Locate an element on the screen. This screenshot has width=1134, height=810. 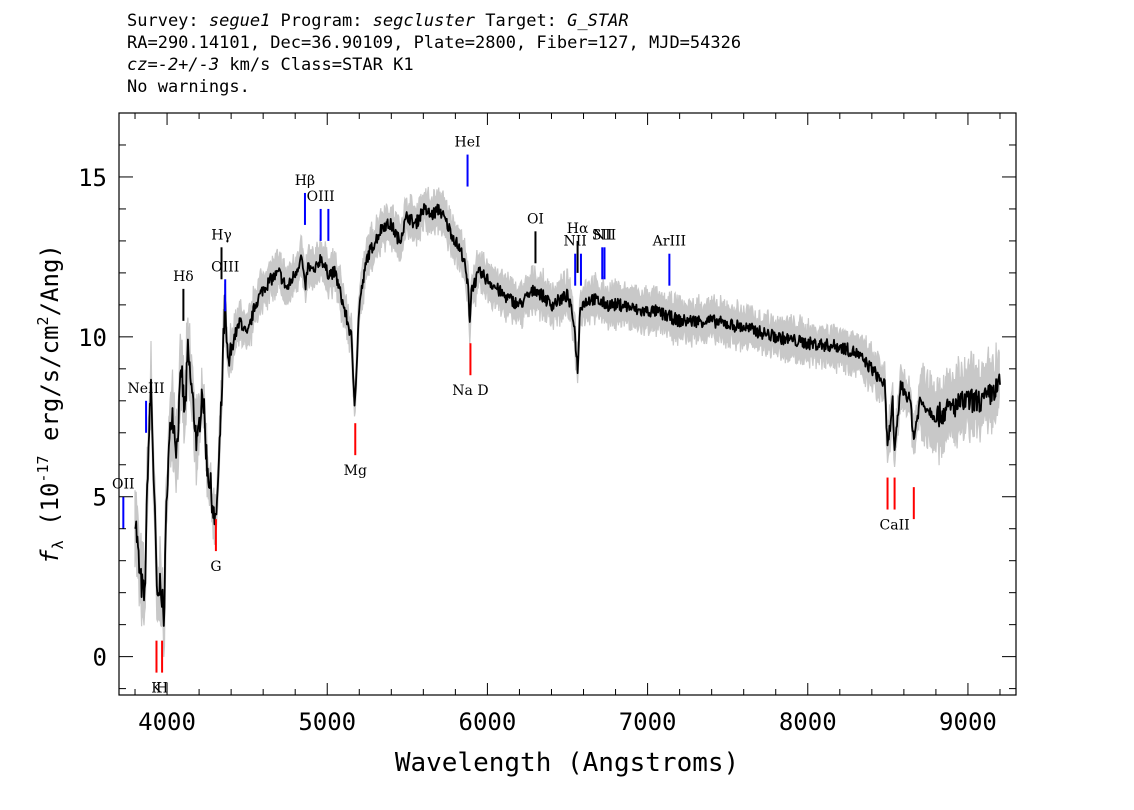
class-text: km/s Class=STAR K1 is located at coordinates (316, 65).